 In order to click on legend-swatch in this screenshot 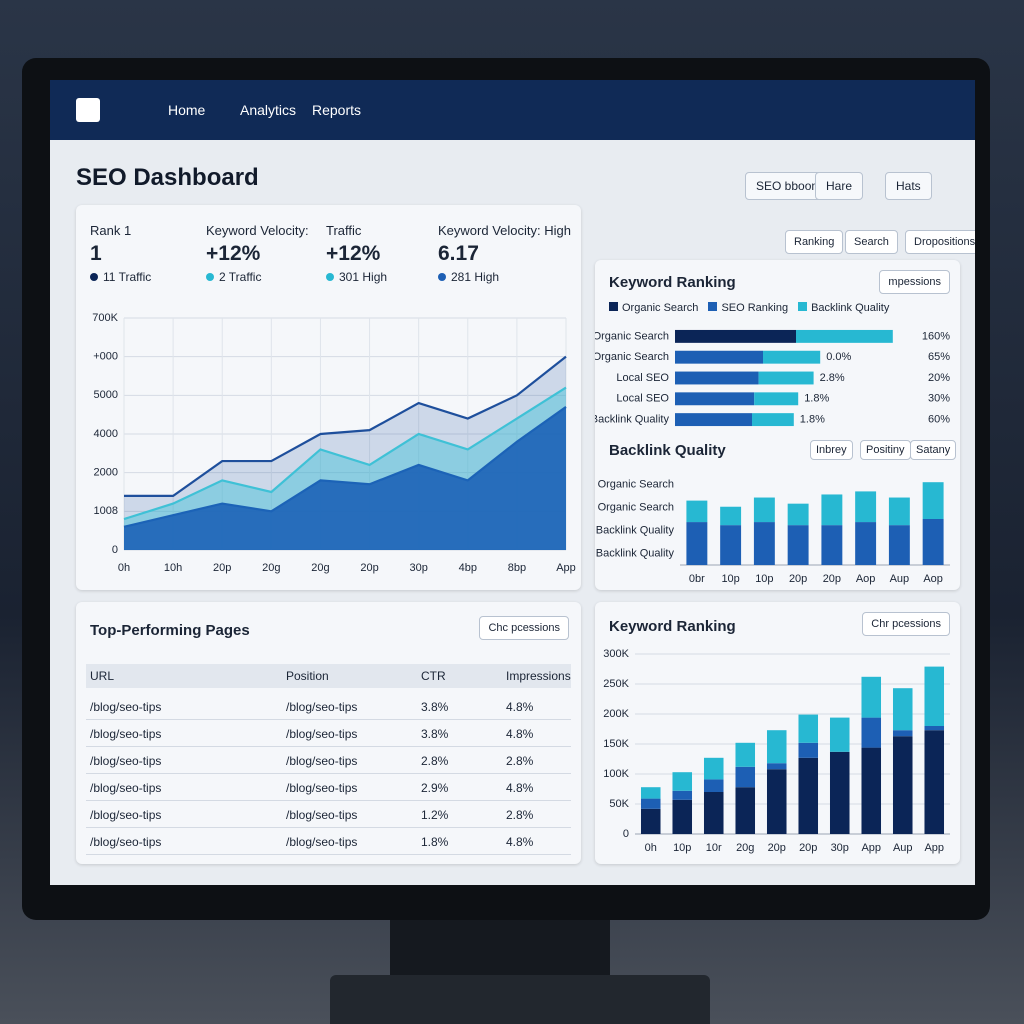, I will do `click(613, 306)`.